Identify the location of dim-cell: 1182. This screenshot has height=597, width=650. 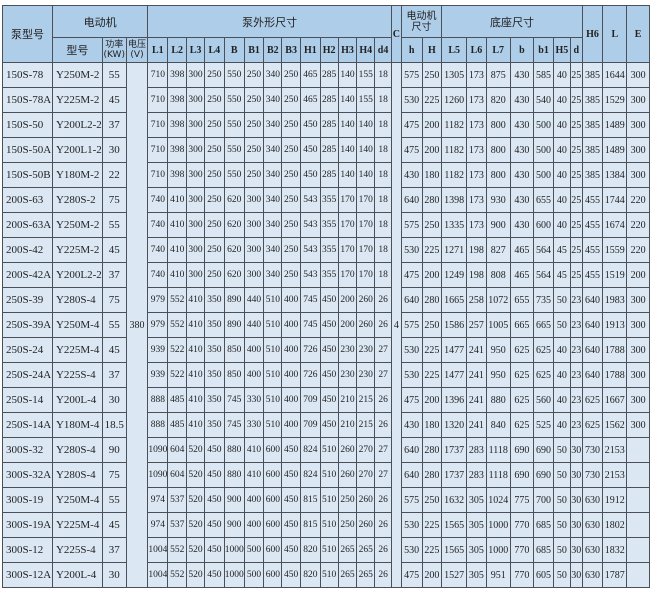
(454, 175).